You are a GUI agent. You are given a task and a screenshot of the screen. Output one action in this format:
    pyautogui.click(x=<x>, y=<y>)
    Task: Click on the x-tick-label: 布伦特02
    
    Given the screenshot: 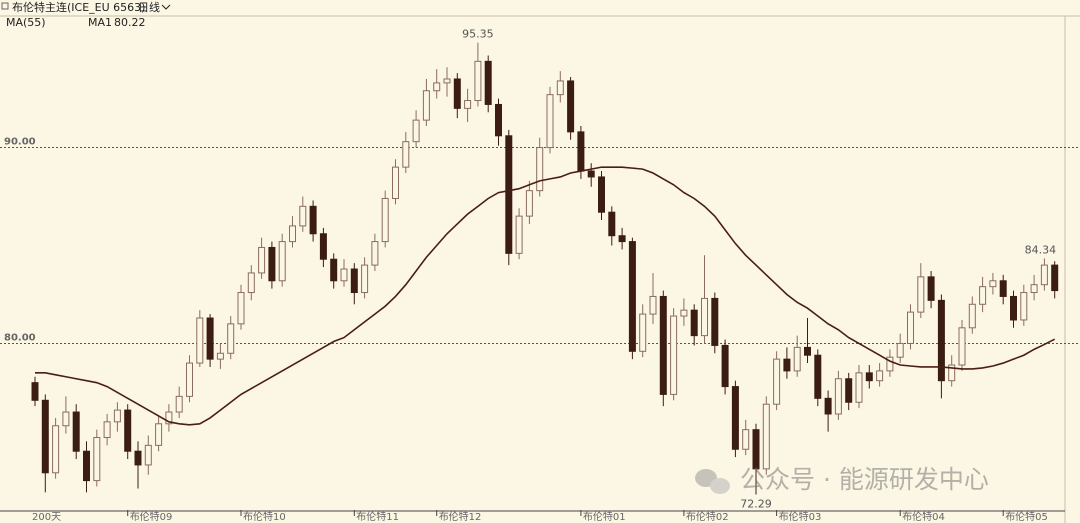 What is the action you would take?
    pyautogui.click(x=707, y=516)
    